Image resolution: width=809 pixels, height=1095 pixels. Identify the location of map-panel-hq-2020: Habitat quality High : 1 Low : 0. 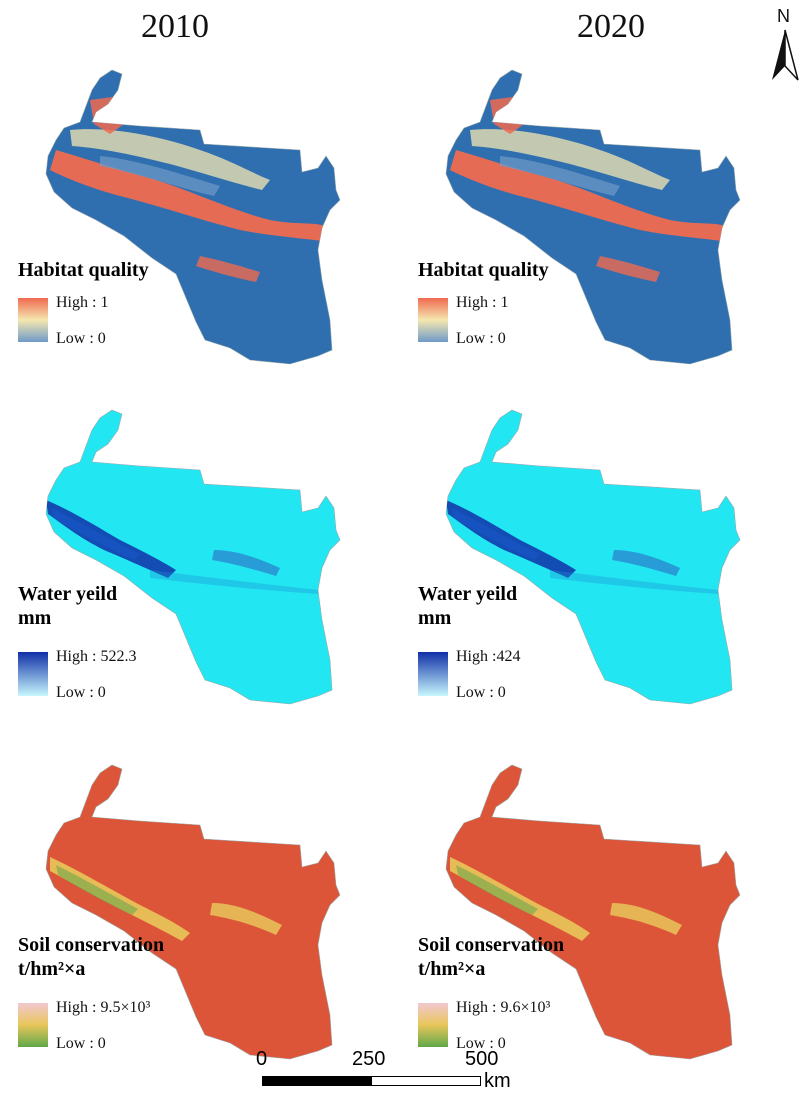
(600, 225).